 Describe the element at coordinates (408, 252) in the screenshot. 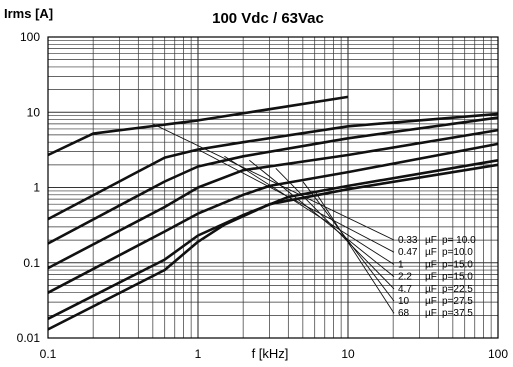

I see `legend-capacitance: 0.47` at that location.